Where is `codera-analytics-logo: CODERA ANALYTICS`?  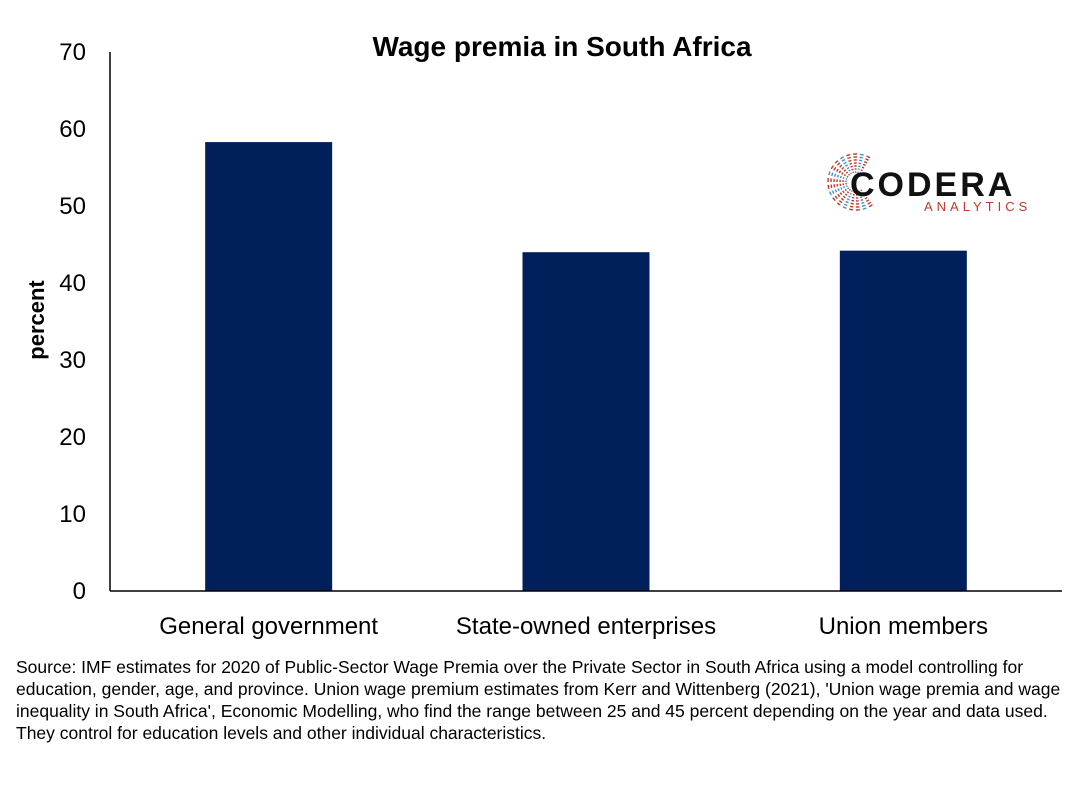
codera-analytics-logo: CODERA ANALYTICS is located at coordinates (929, 183).